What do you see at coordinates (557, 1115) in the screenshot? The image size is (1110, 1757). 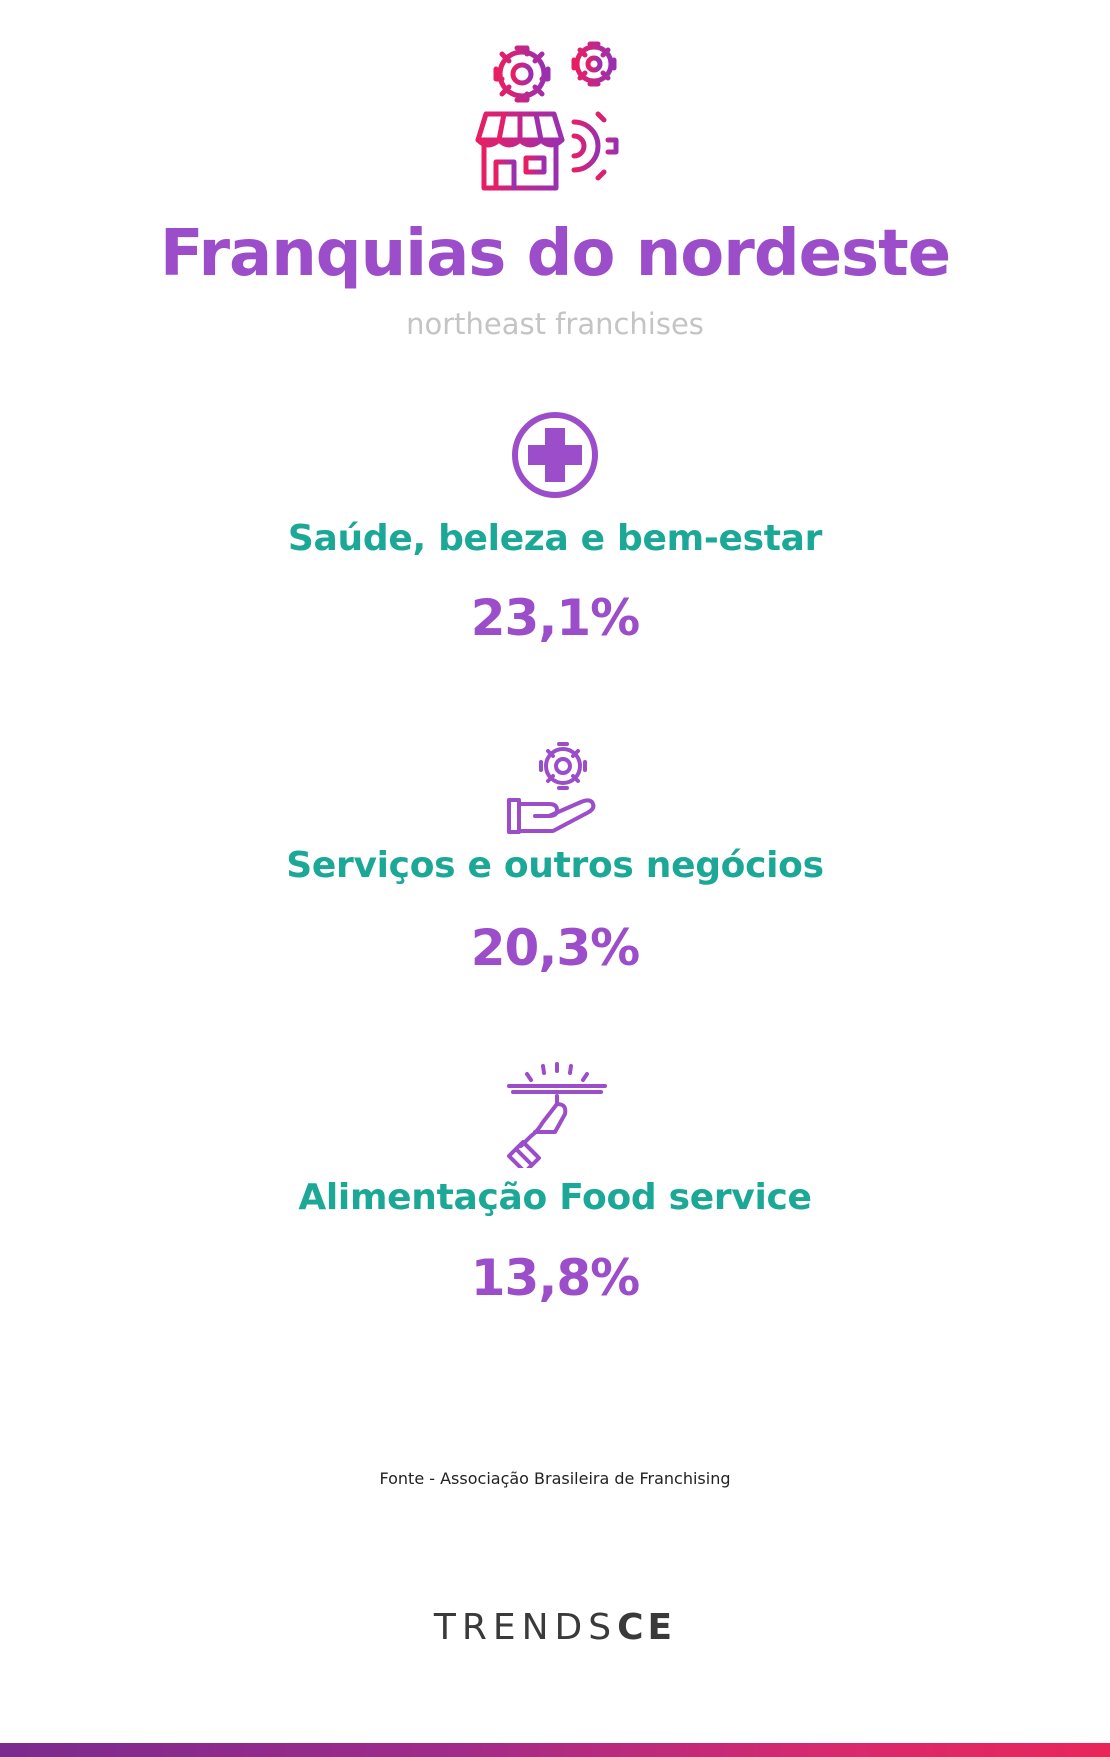 I see `serving-tray-icon` at bounding box center [557, 1115].